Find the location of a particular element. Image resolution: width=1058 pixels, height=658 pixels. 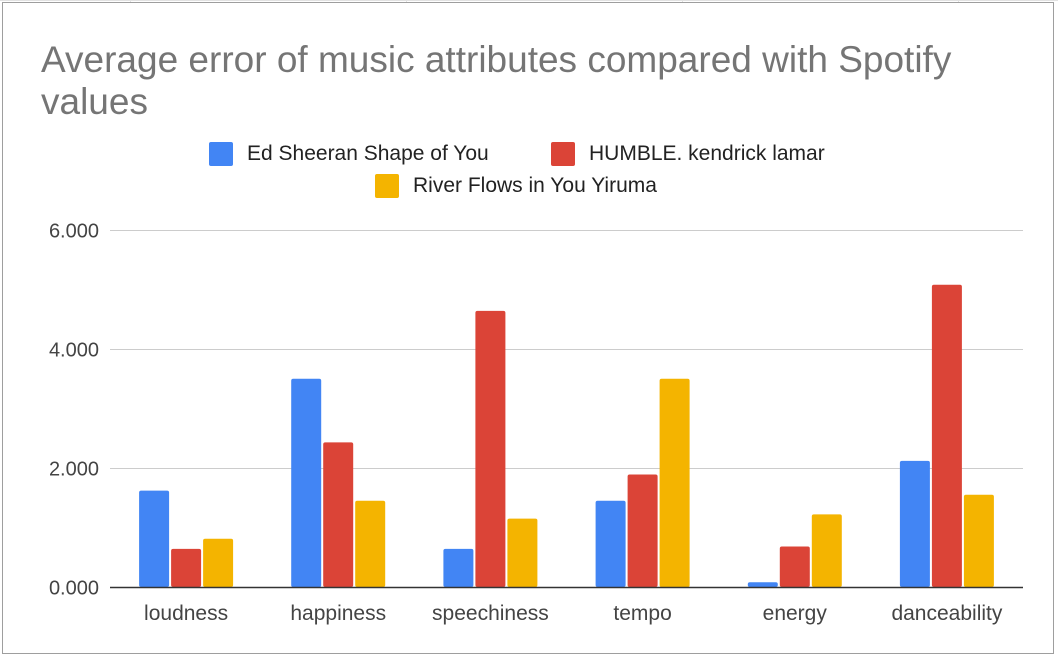

x-tick-label: speechiness is located at coordinates (490, 613).